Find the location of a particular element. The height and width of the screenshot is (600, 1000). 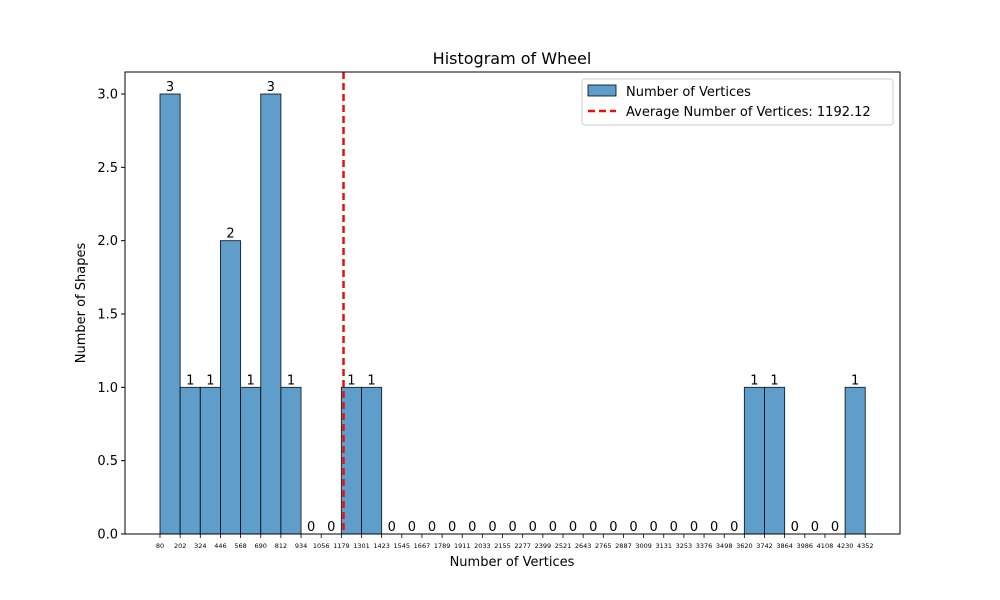

x-tick-label: 1301 is located at coordinates (361, 546).